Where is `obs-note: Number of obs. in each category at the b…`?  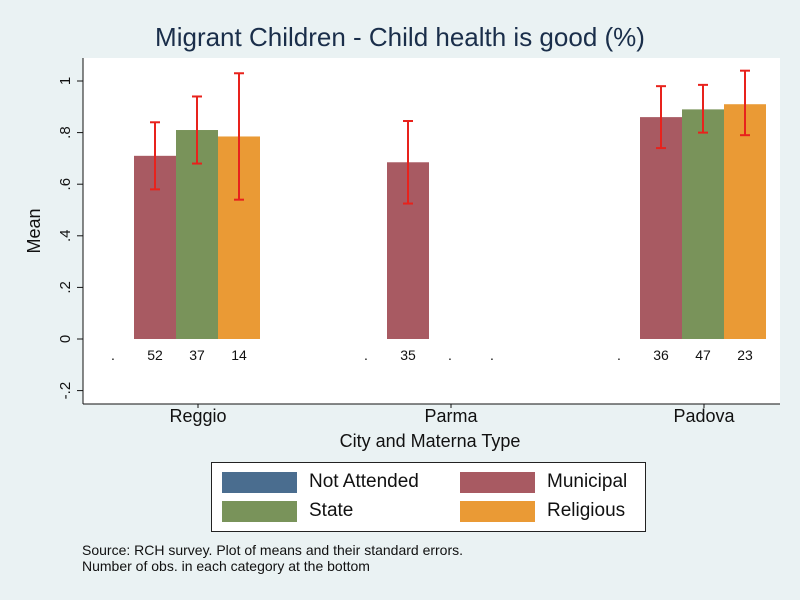 obs-note: Number of obs. in each category at the b… is located at coordinates (226, 566).